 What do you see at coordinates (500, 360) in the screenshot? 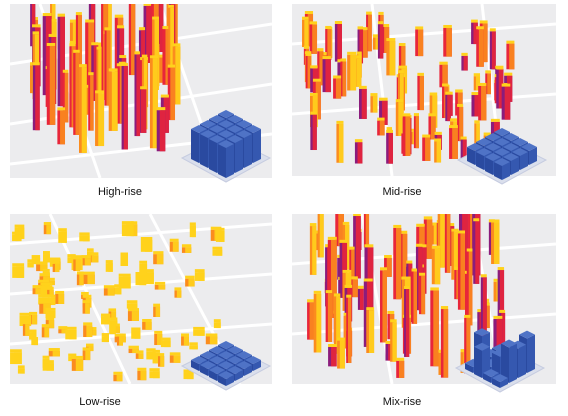
I see `mix-rise-block-icon` at bounding box center [500, 360].